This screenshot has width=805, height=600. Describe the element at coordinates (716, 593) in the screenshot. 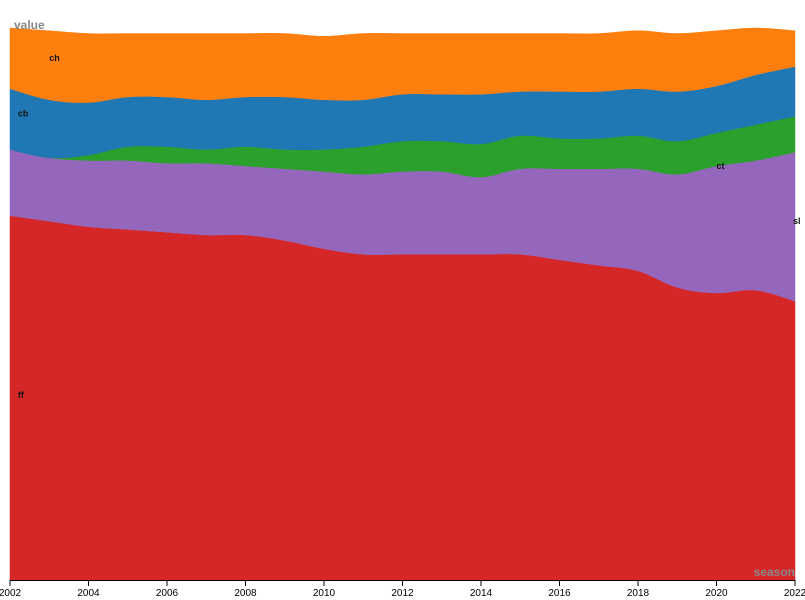

I see `x-tick-label: 2020` at that location.